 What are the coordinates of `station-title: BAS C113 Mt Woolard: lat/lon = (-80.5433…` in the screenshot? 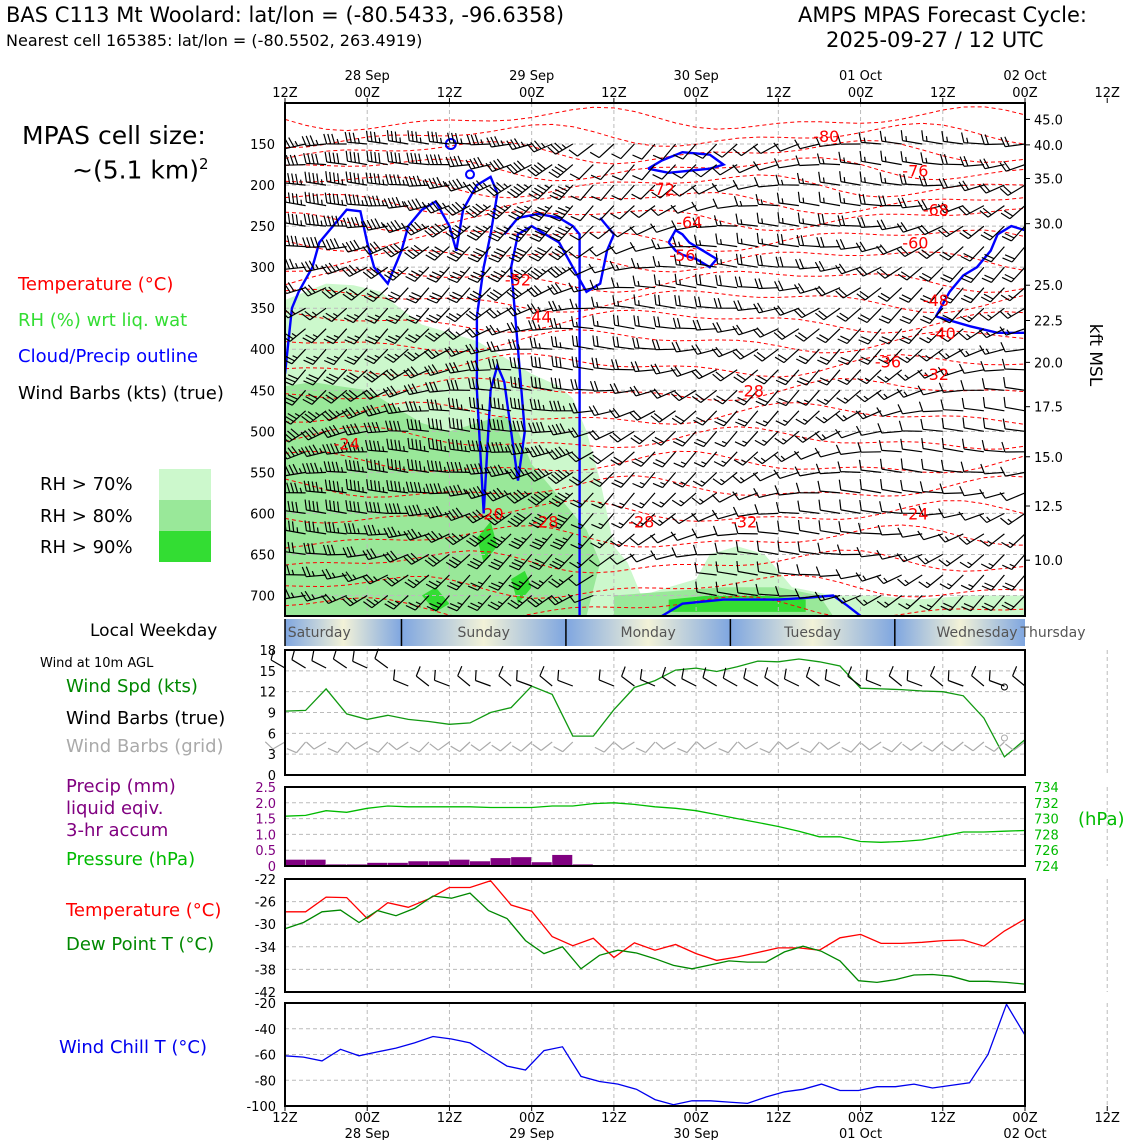 It's located at (285, 15).